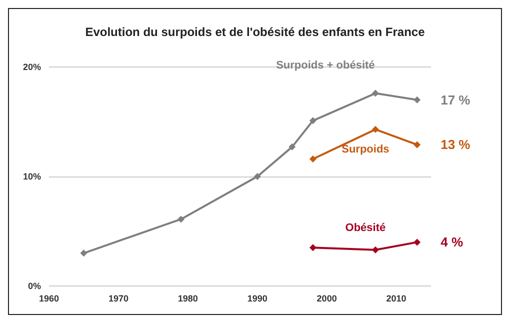  What do you see at coordinates (118, 299) in the screenshot?
I see `x-tick-label: 1970` at bounding box center [118, 299].